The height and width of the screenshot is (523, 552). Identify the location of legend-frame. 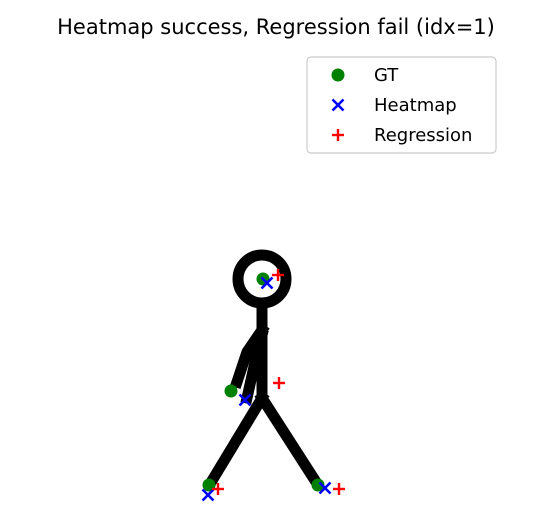
(401, 105).